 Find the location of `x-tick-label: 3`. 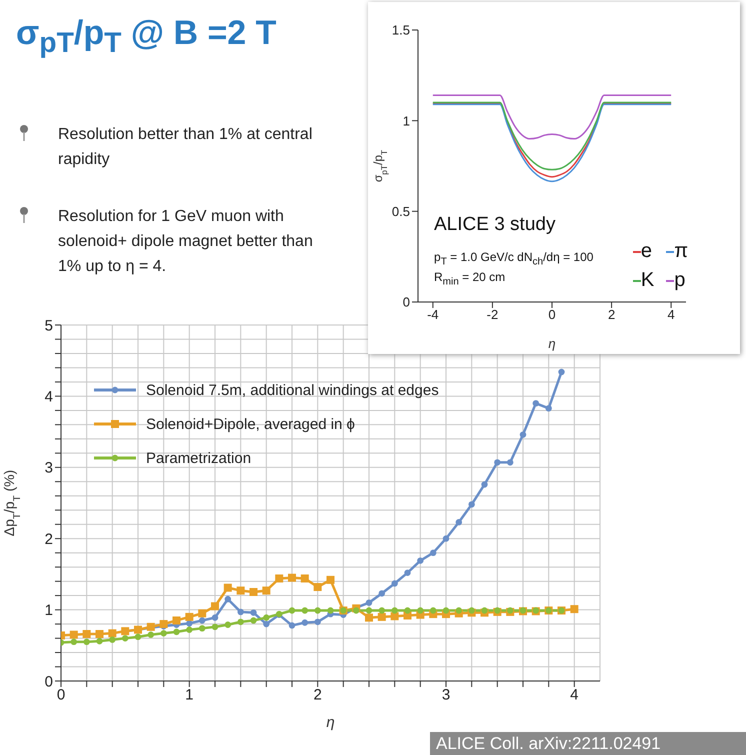

x-tick-label: 3 is located at coordinates (446, 695).